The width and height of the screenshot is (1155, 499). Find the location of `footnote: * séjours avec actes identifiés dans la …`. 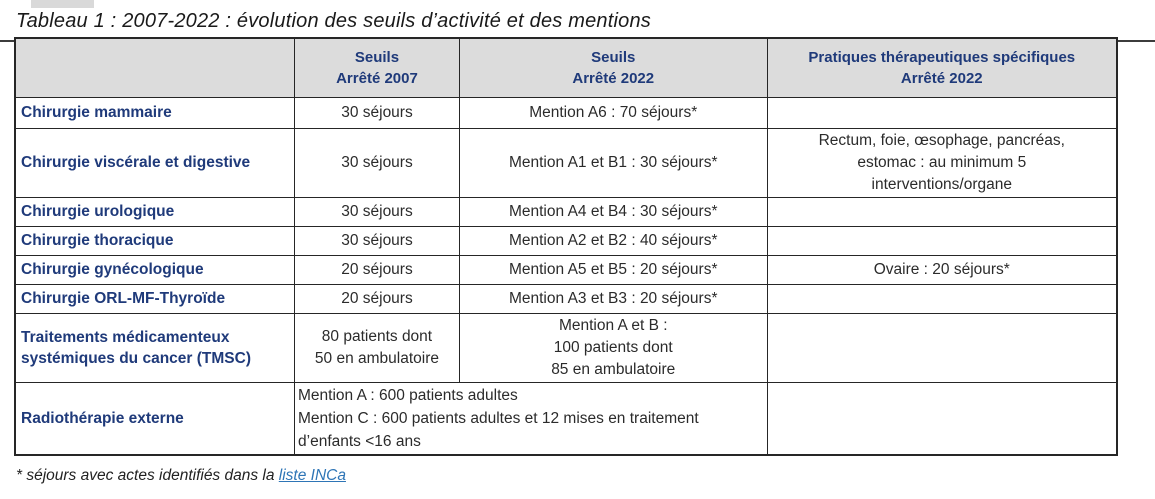

footnote: * séjours avec actes identifiés dans la … is located at coordinates (181, 476).